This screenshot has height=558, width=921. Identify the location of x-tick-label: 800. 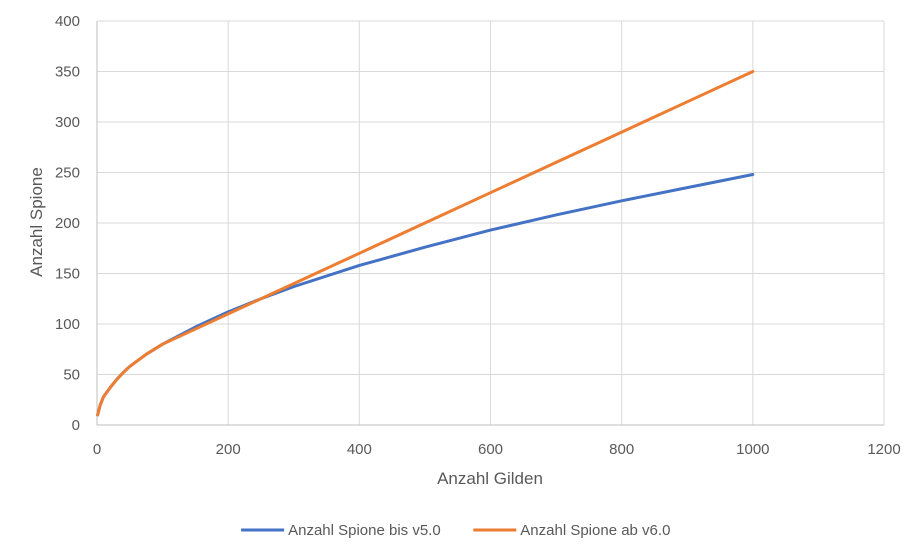
(621, 449).